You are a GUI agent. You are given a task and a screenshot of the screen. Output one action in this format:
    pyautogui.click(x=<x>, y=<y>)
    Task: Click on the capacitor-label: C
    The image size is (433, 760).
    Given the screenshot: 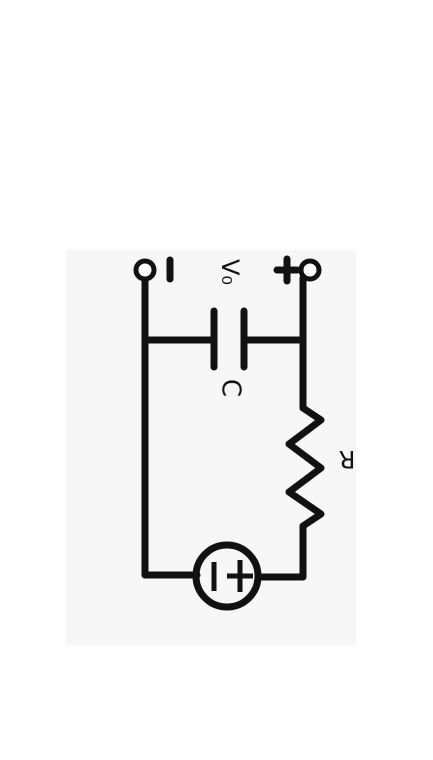 What is the action you would take?
    pyautogui.click(x=231, y=388)
    